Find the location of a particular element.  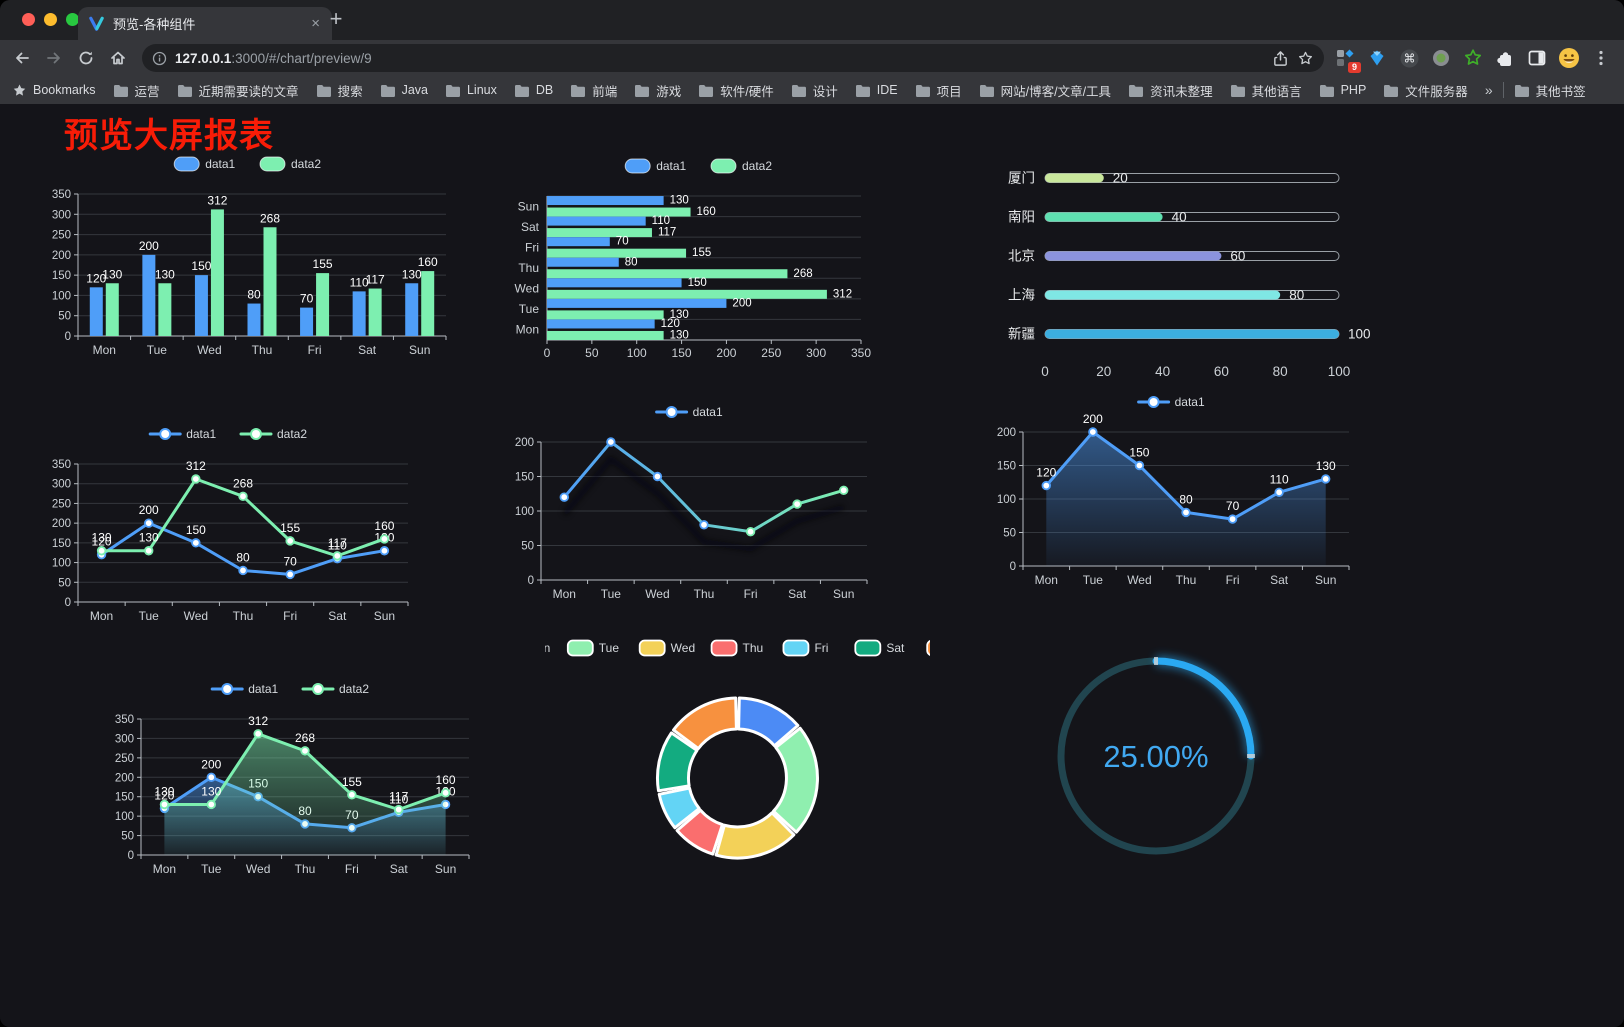

bookmarks-overflow-icon: » is located at coordinates (1488, 90).